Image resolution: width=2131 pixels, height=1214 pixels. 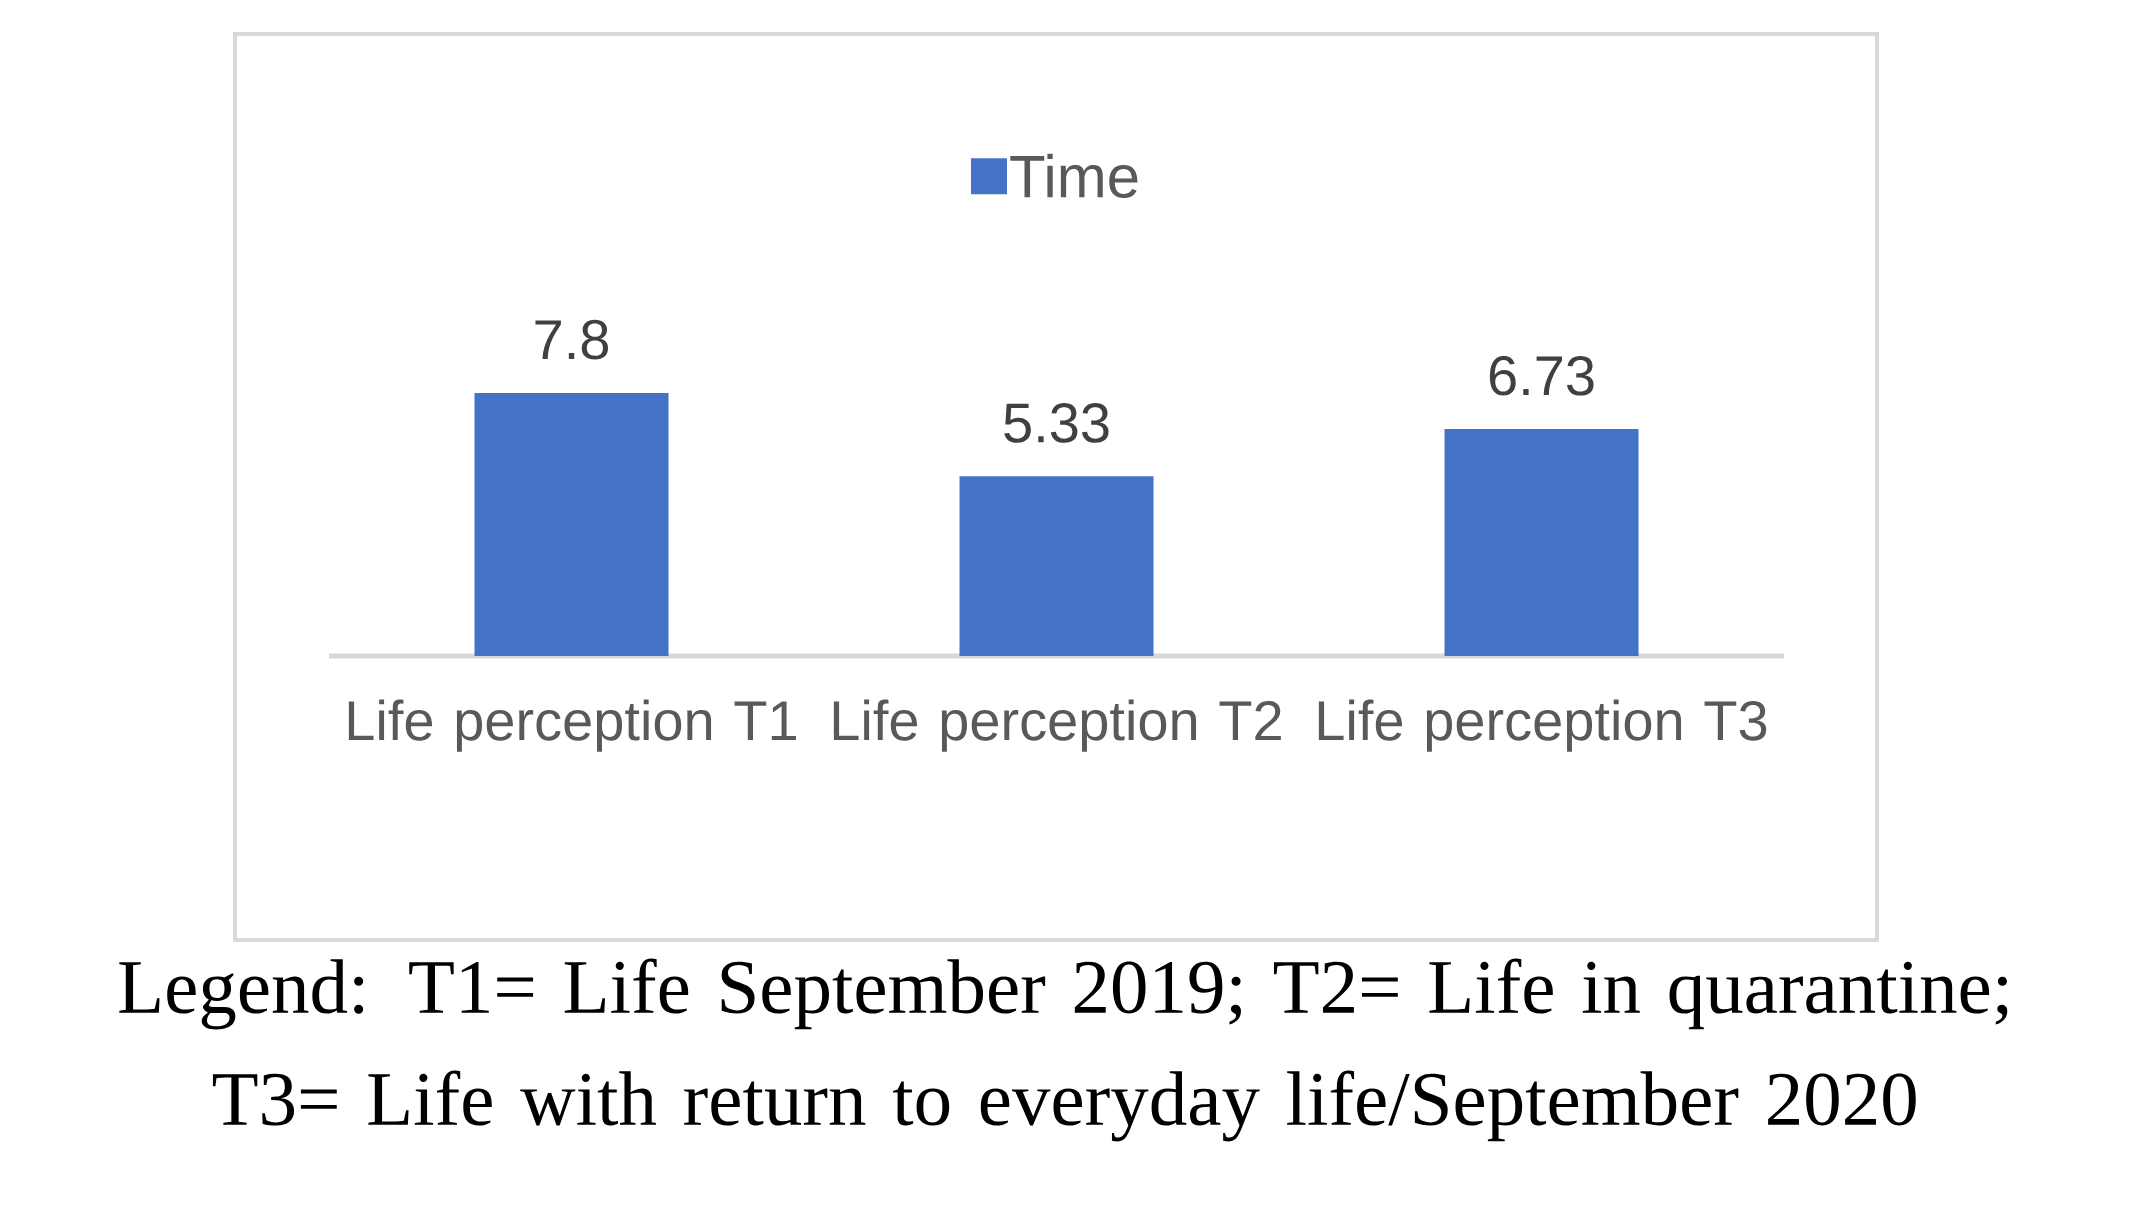 I want to click on x-tick-label: Life perception T3, so click(x=1542, y=725).